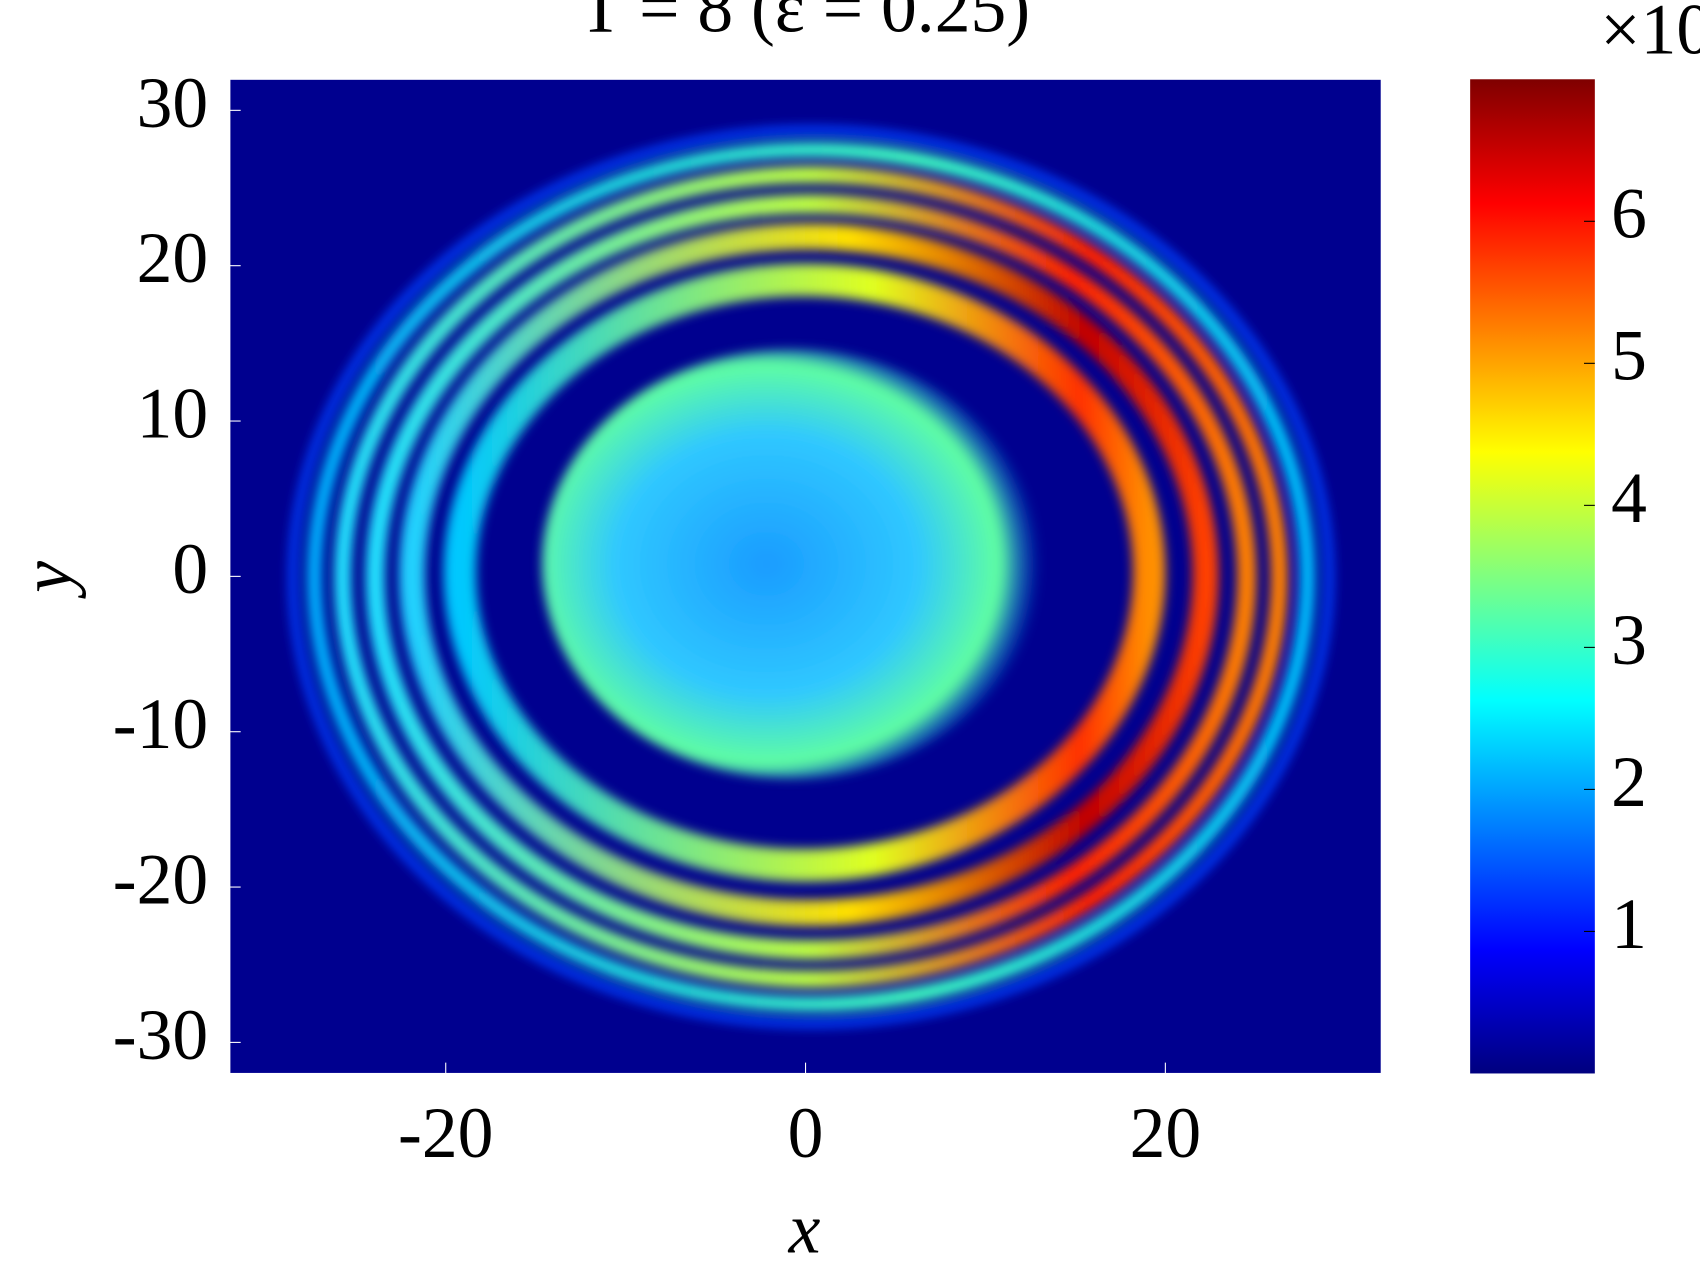 This screenshot has width=1700, height=1272. Describe the element at coordinates (806, 1133) in the screenshot. I see `x-tick-label: 0` at that location.